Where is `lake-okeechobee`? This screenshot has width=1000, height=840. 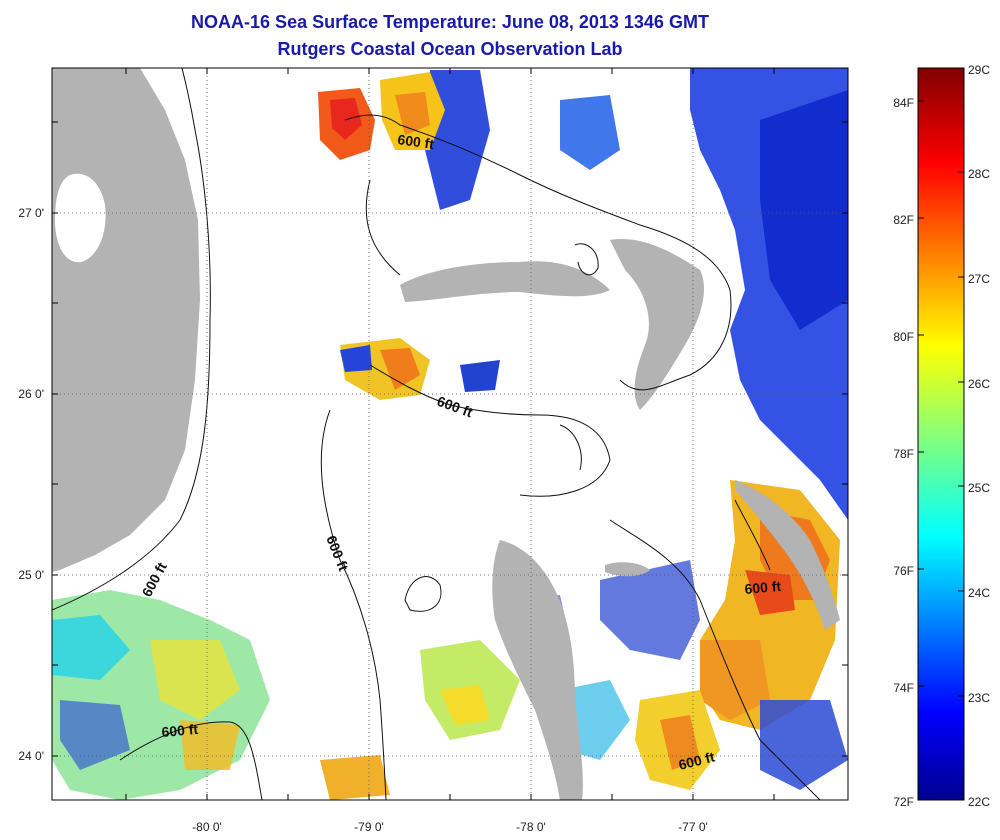
lake-okeechobee is located at coordinates (80, 218).